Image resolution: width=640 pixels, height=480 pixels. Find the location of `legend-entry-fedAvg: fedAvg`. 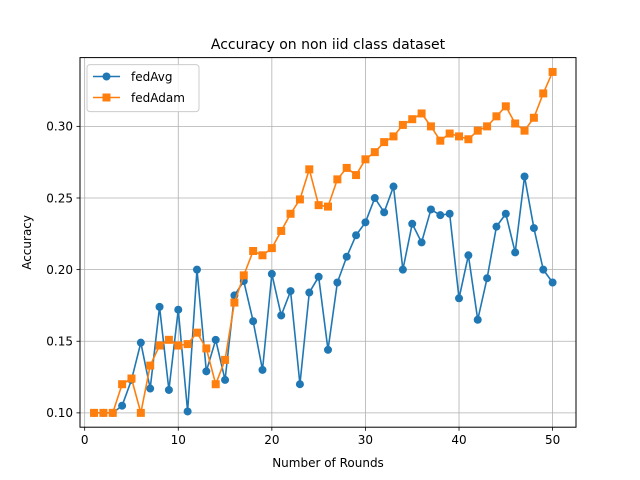

legend-entry-fedAvg: fedAvg is located at coordinates (132, 77).